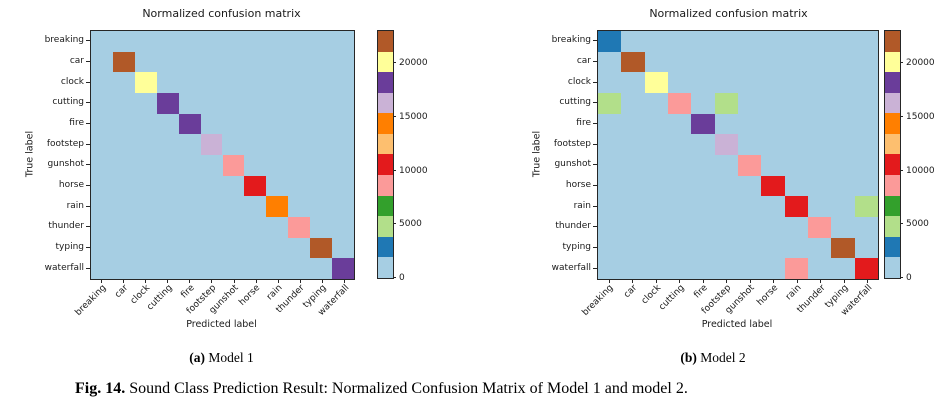 This screenshot has height=407, width=951. Describe the element at coordinates (75, 205) in the screenshot. I see `y-tick-label: rain` at that location.